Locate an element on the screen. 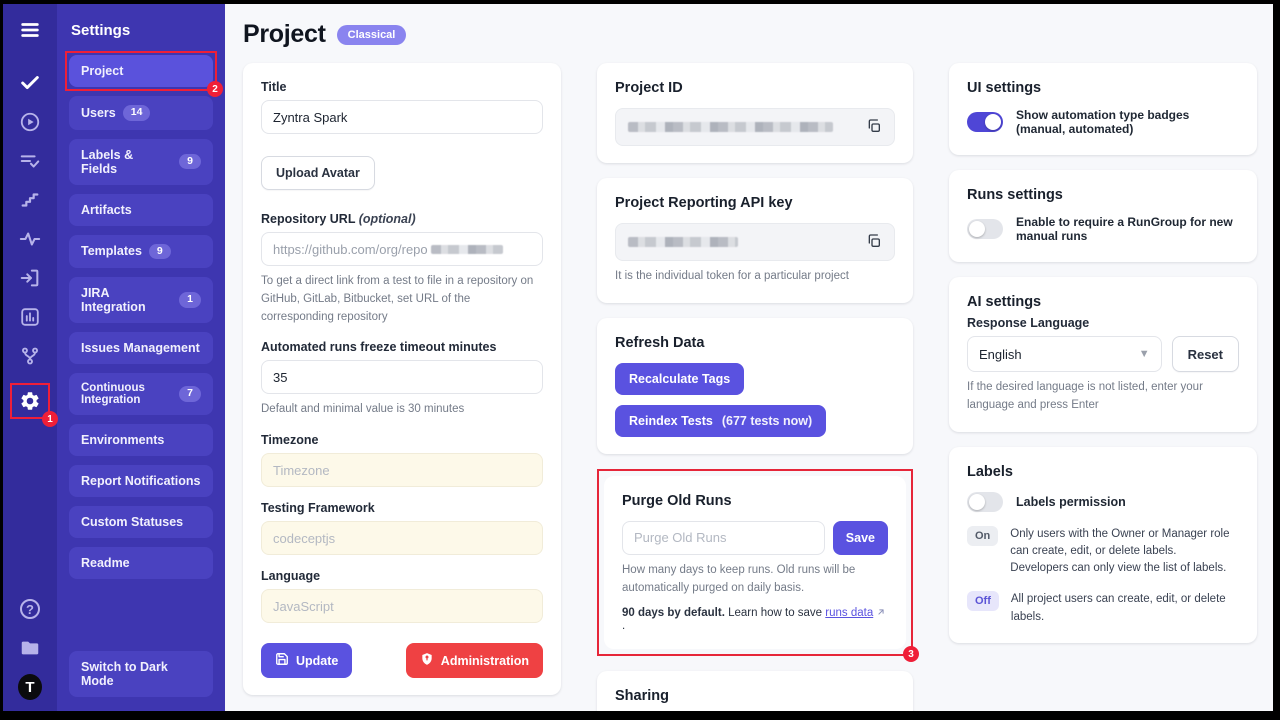 This screenshot has width=1280, height=720. sidebar-item-labels-fields: Labels & Fields 9 is located at coordinates (141, 161).